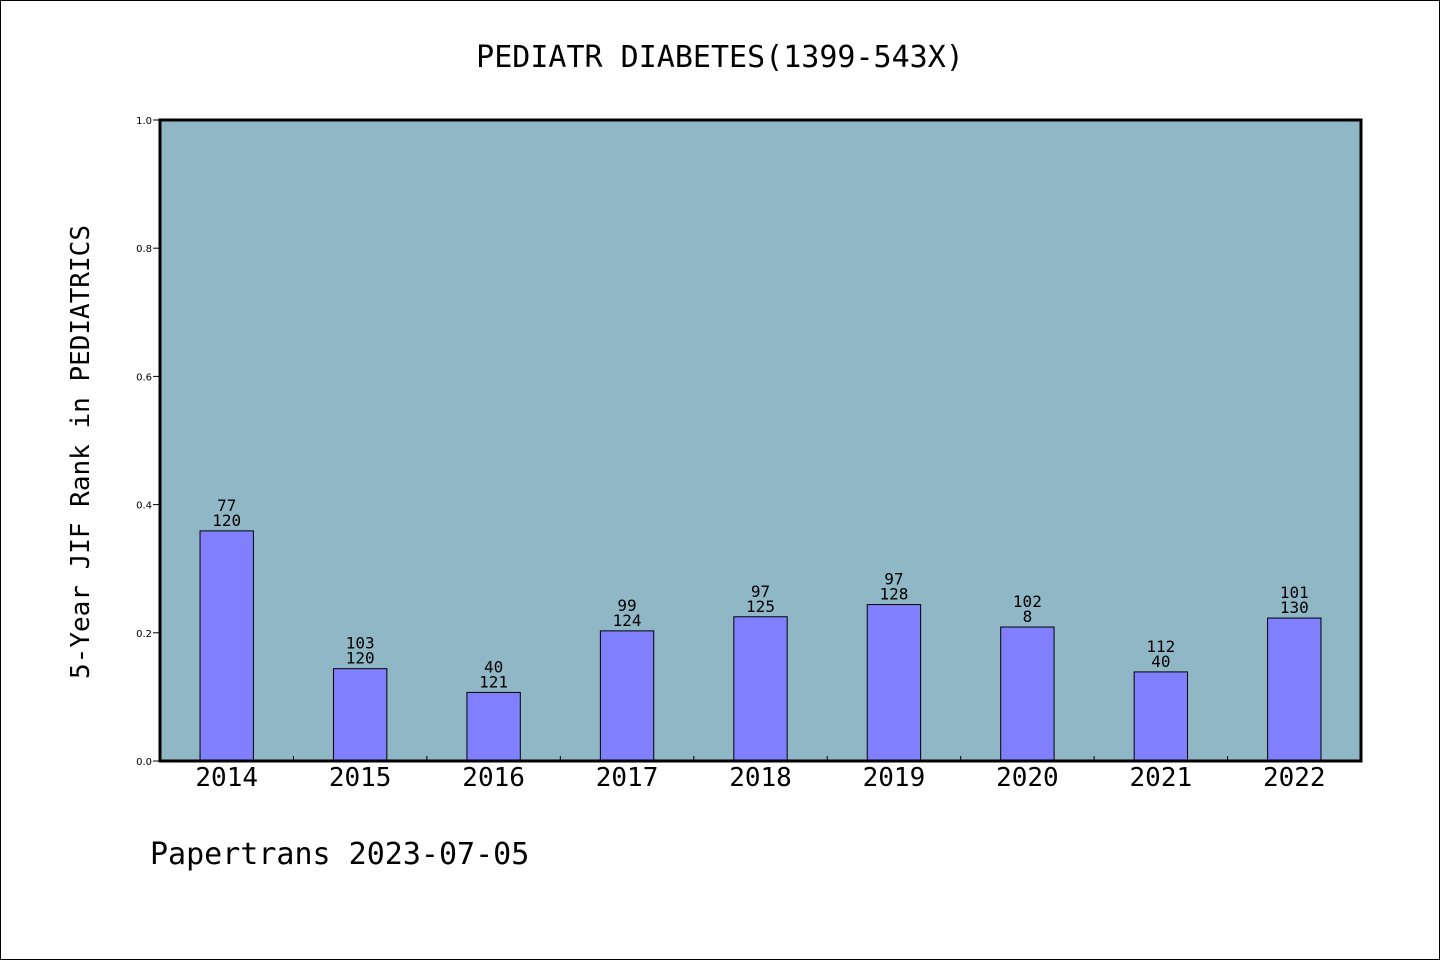  What do you see at coordinates (1294, 689) in the screenshot?
I see `bar-2022` at bounding box center [1294, 689].